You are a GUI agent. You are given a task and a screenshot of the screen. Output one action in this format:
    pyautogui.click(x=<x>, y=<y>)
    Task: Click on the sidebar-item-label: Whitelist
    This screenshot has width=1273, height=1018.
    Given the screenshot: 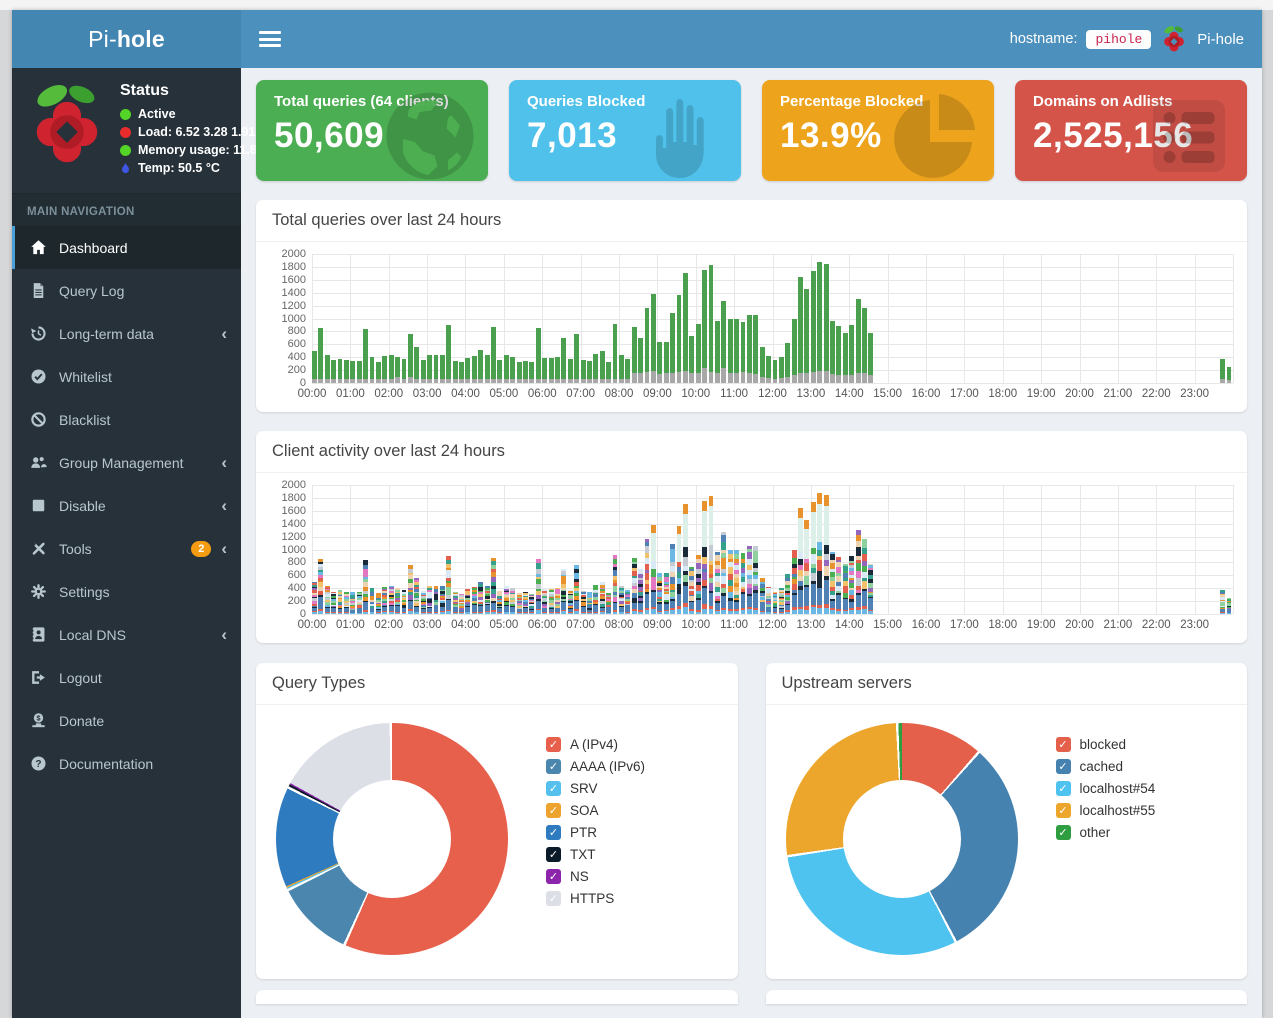 What is the action you would take?
    pyautogui.click(x=85, y=376)
    